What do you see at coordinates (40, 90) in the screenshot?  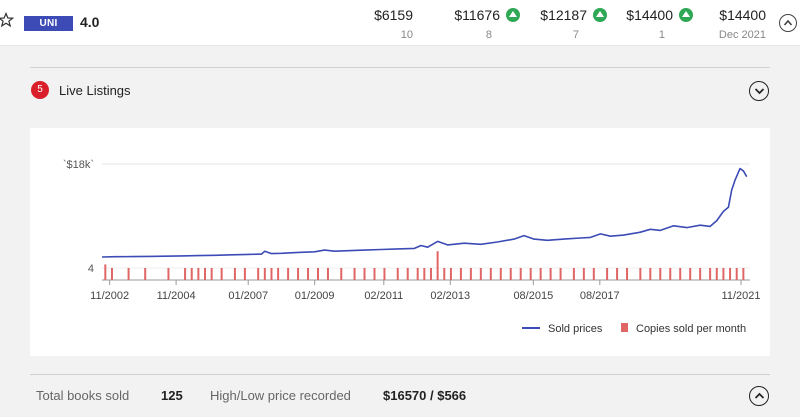 I see `listings-count-badge: 5` at bounding box center [40, 90].